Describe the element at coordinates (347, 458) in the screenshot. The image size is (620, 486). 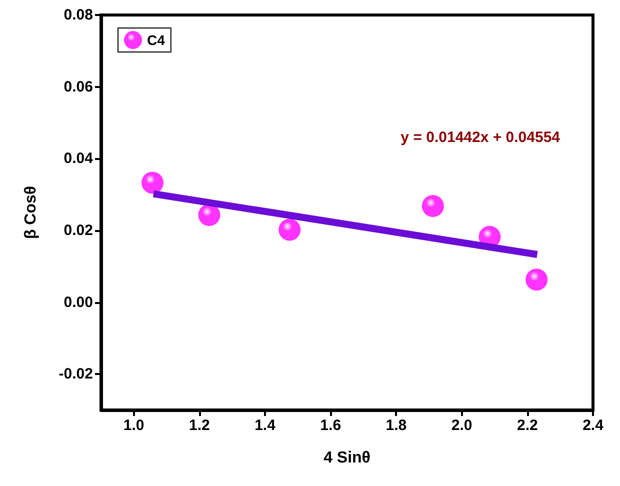
I see `x-axis-title: 4 Sinθ` at that location.